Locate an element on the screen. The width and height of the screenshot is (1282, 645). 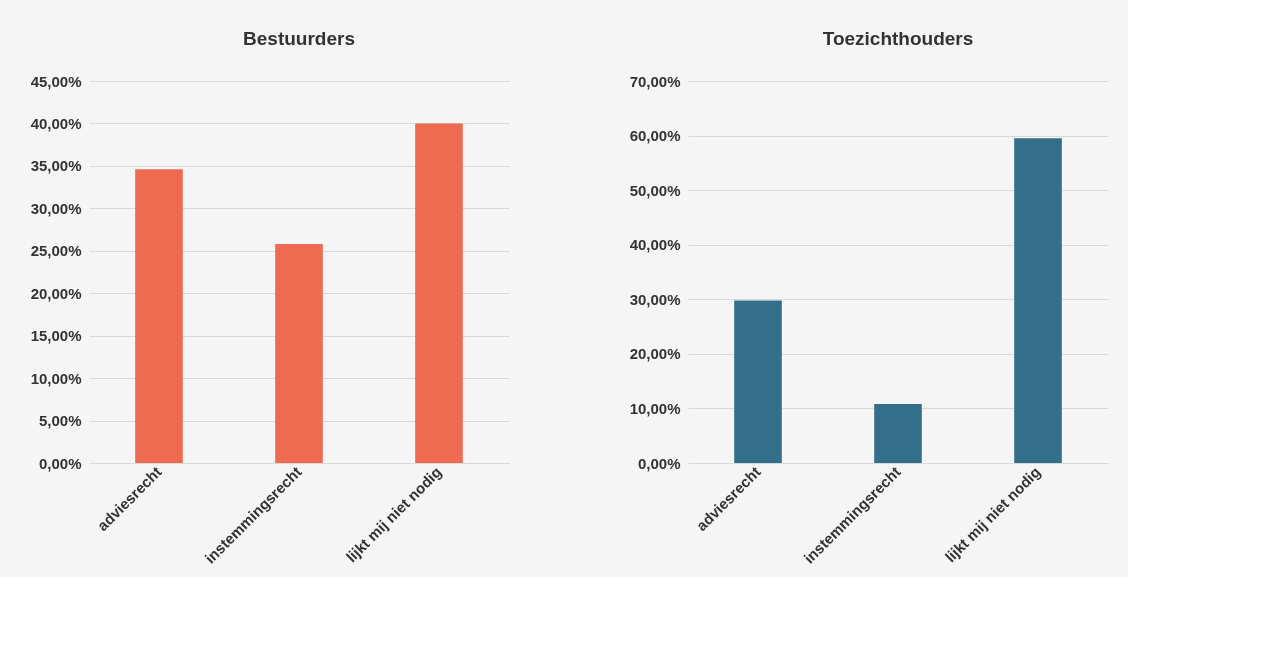
y-tick-label: 70,00% is located at coordinates (655, 81).